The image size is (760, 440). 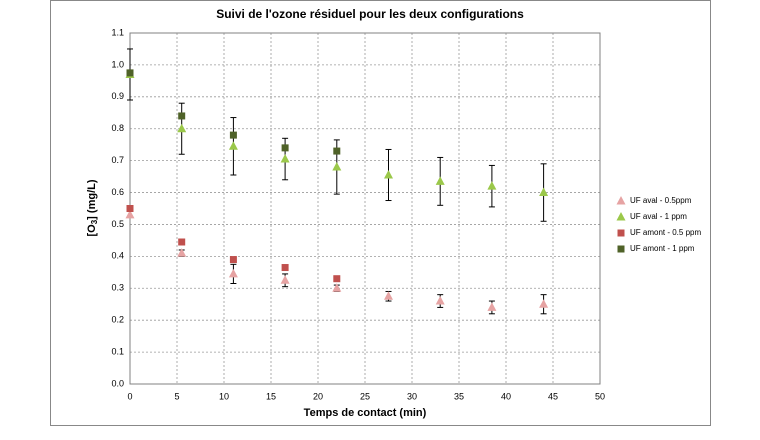 What do you see at coordinates (459, 396) in the screenshot?
I see `x-tick-label: 35` at bounding box center [459, 396].